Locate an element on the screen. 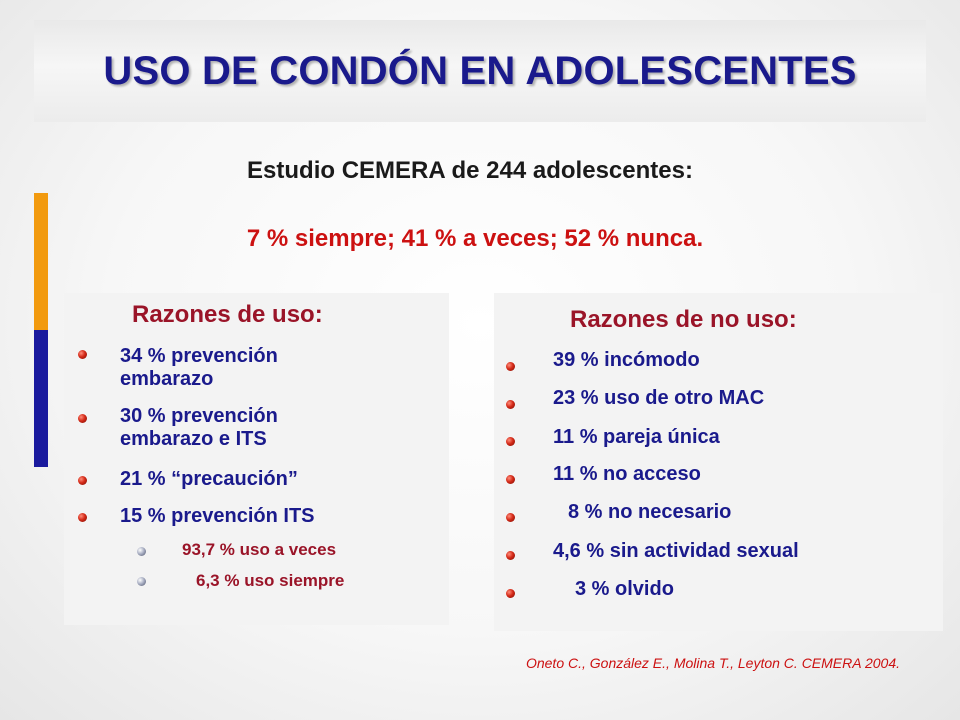  list-item-line: 21 % “precaución” is located at coordinates (209, 479).